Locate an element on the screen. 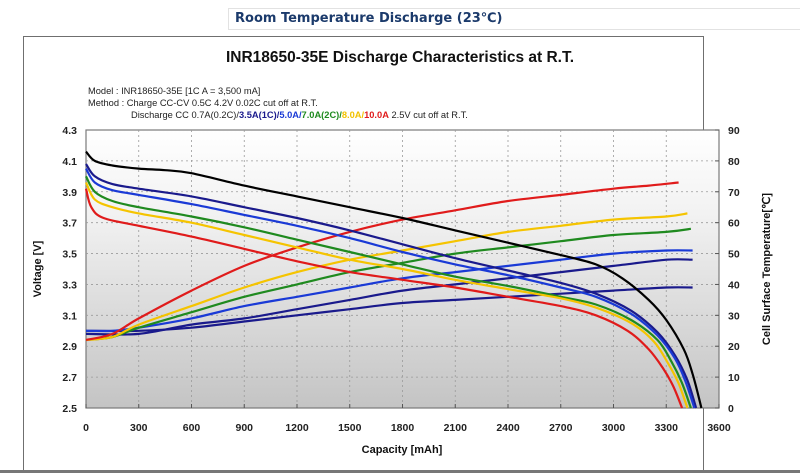 The image size is (800, 473). temperature-line-0-7a-0-2c-temp is located at coordinates (389, 309).